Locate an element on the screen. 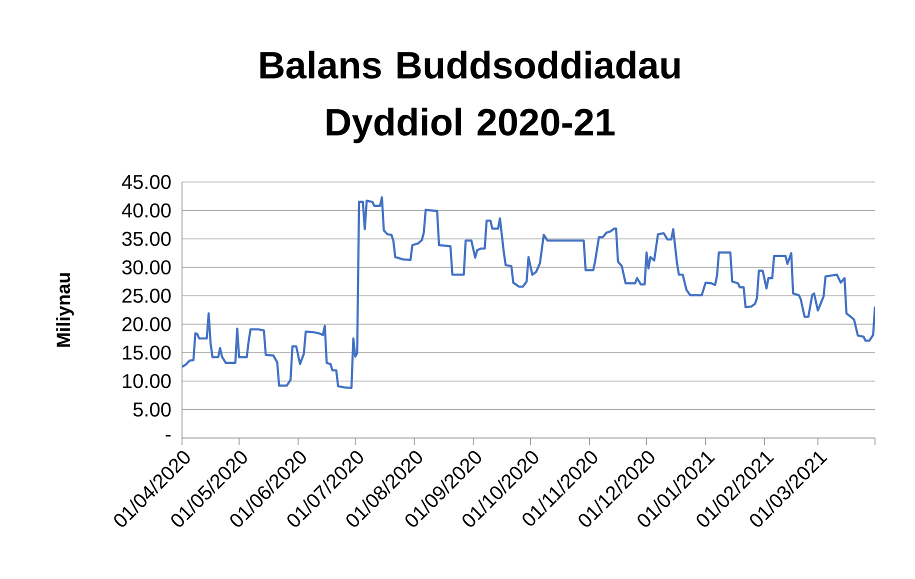 Image resolution: width=915 pixels, height=579 pixels. y-tick-label: 30.00 is located at coordinates (146, 267).